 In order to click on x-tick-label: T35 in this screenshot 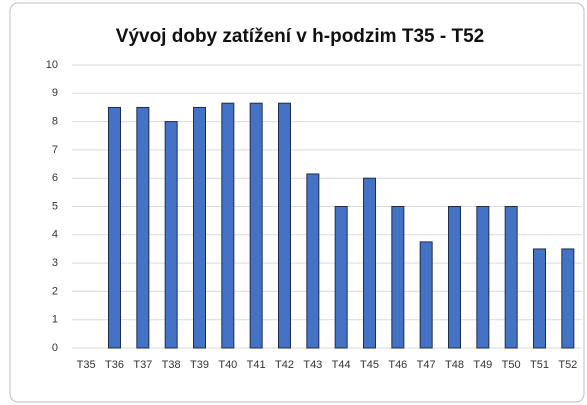, I will do `click(86, 365)`.